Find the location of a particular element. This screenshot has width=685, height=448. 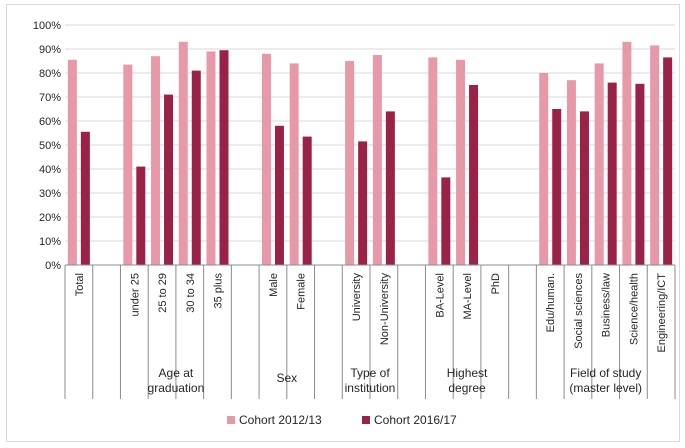

y-tick-label: 100% is located at coordinates (47, 26).